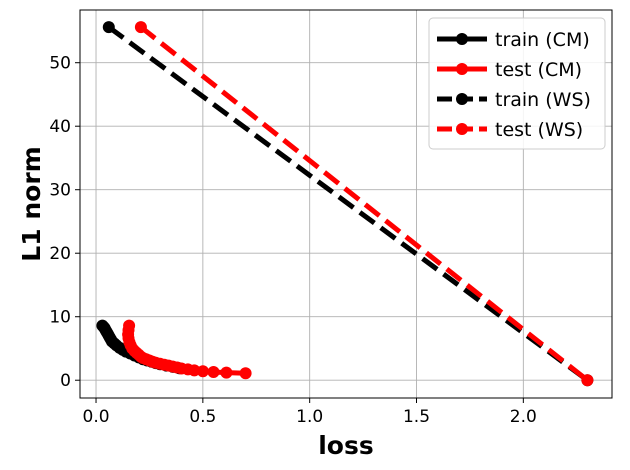  I want to click on legend-label: train (CM), so click(542, 40).